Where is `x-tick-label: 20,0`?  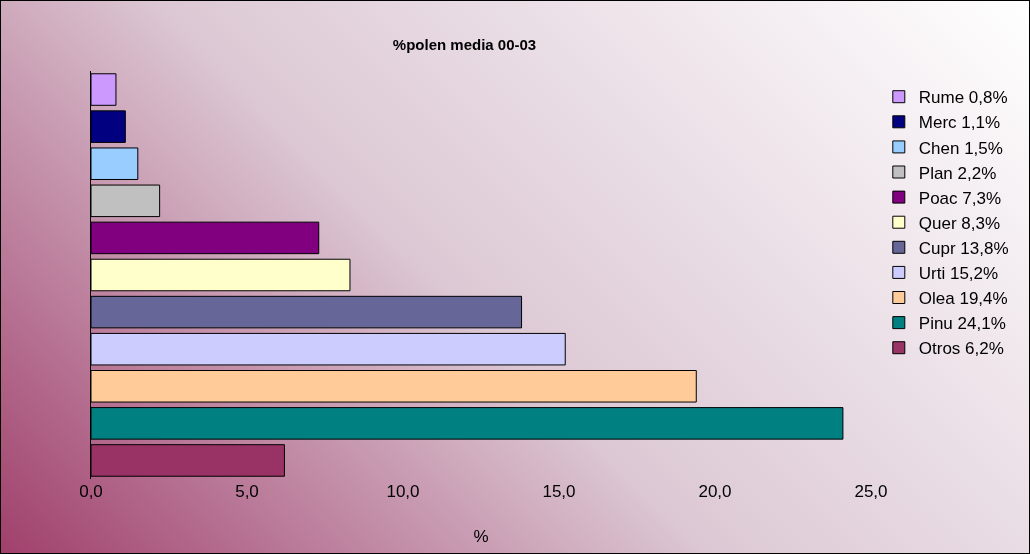
x-tick-label: 20,0 is located at coordinates (715, 491).